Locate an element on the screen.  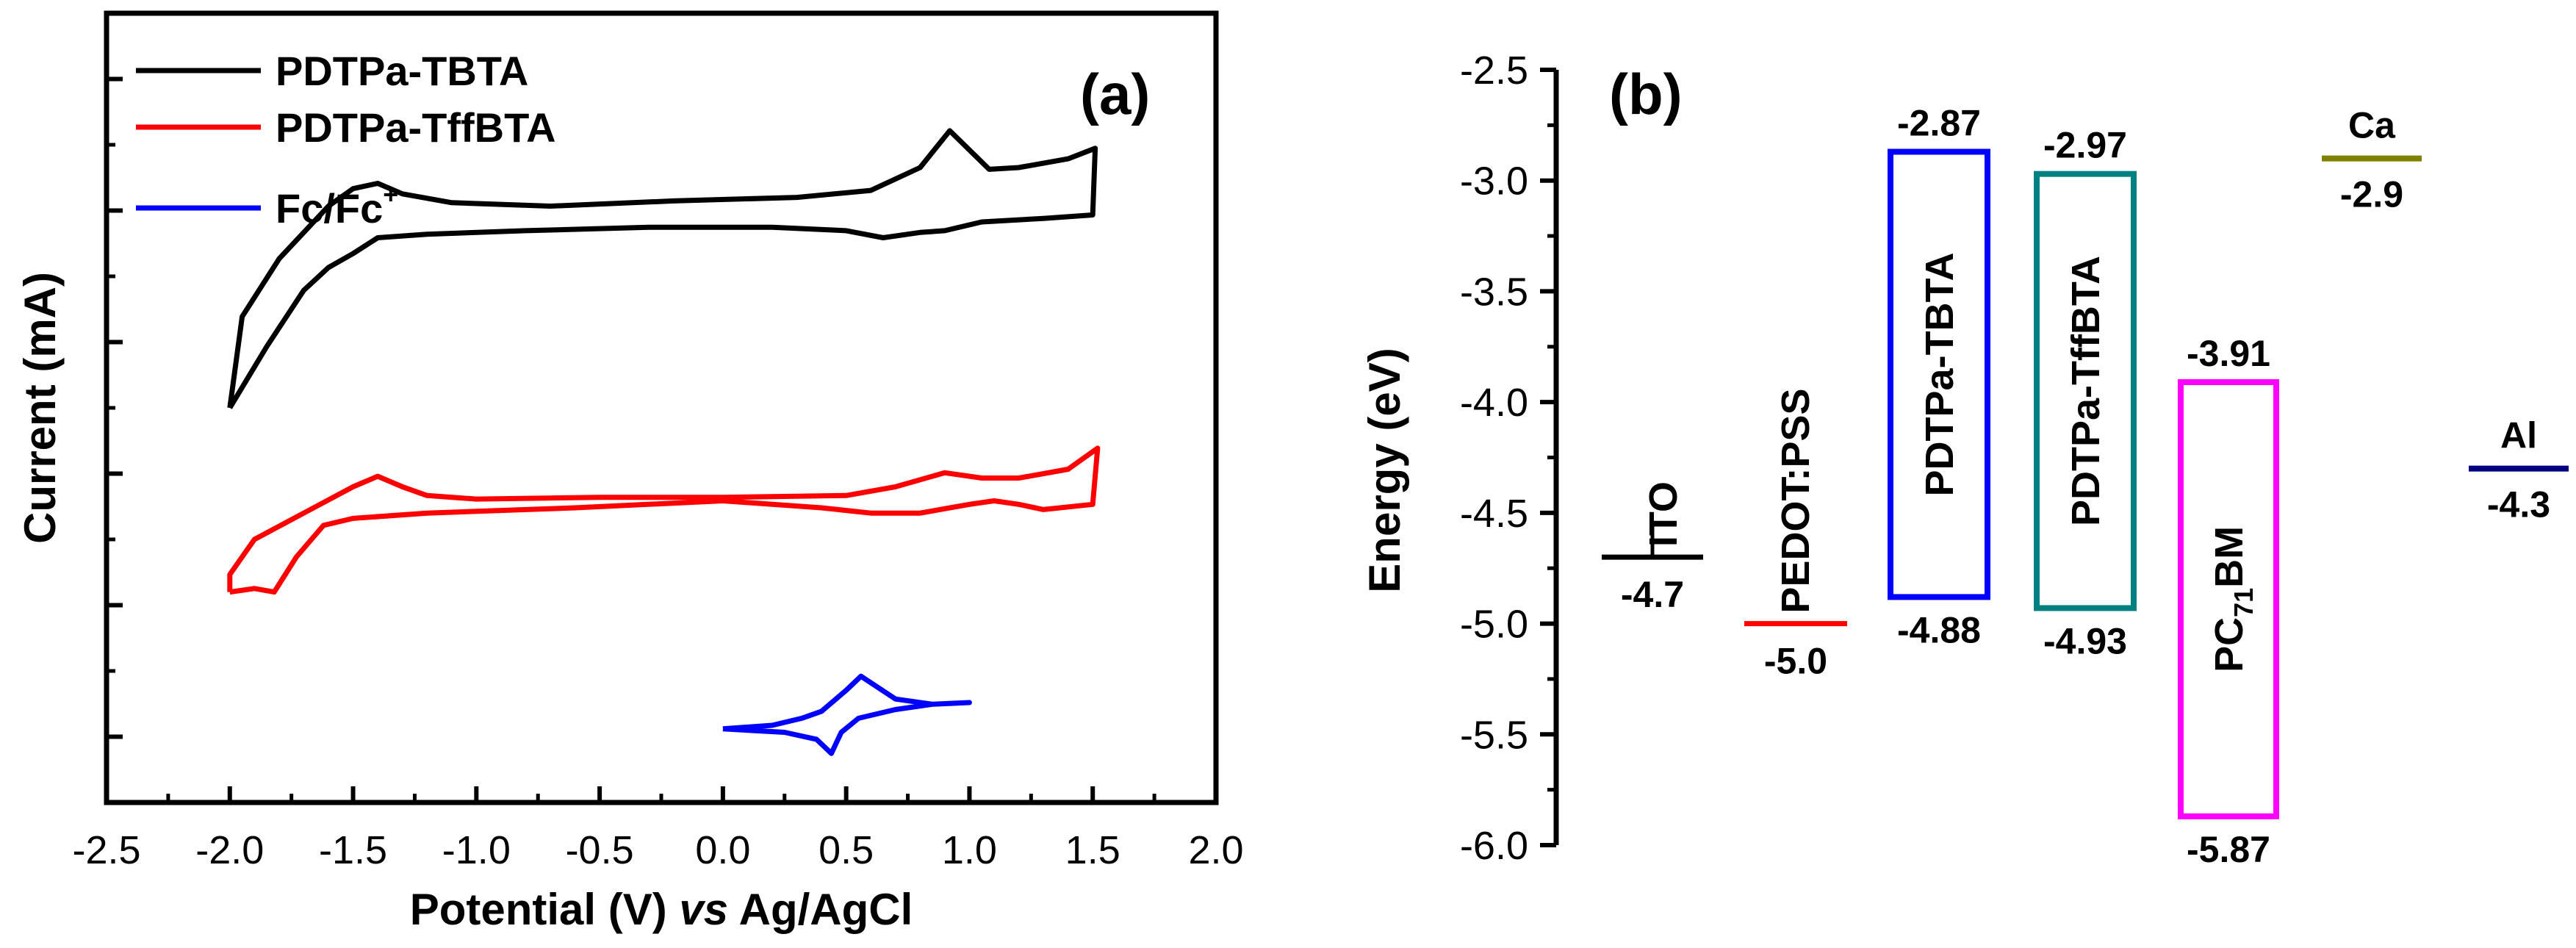
x-axis-title-part-1: Potential (V) is located at coordinates (545, 909).